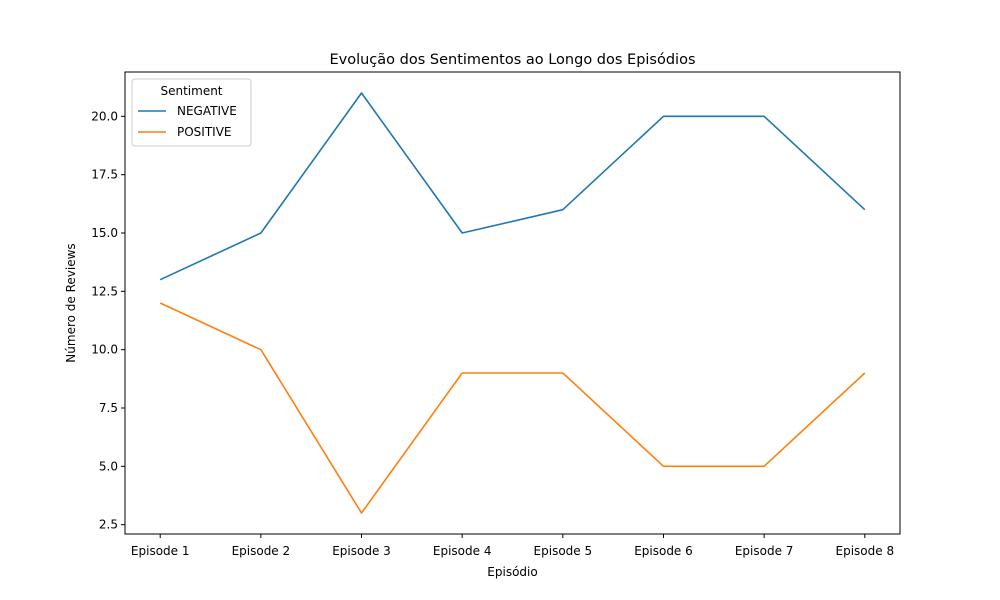  I want to click on y-tick-label: 15.0, so click(104, 233).